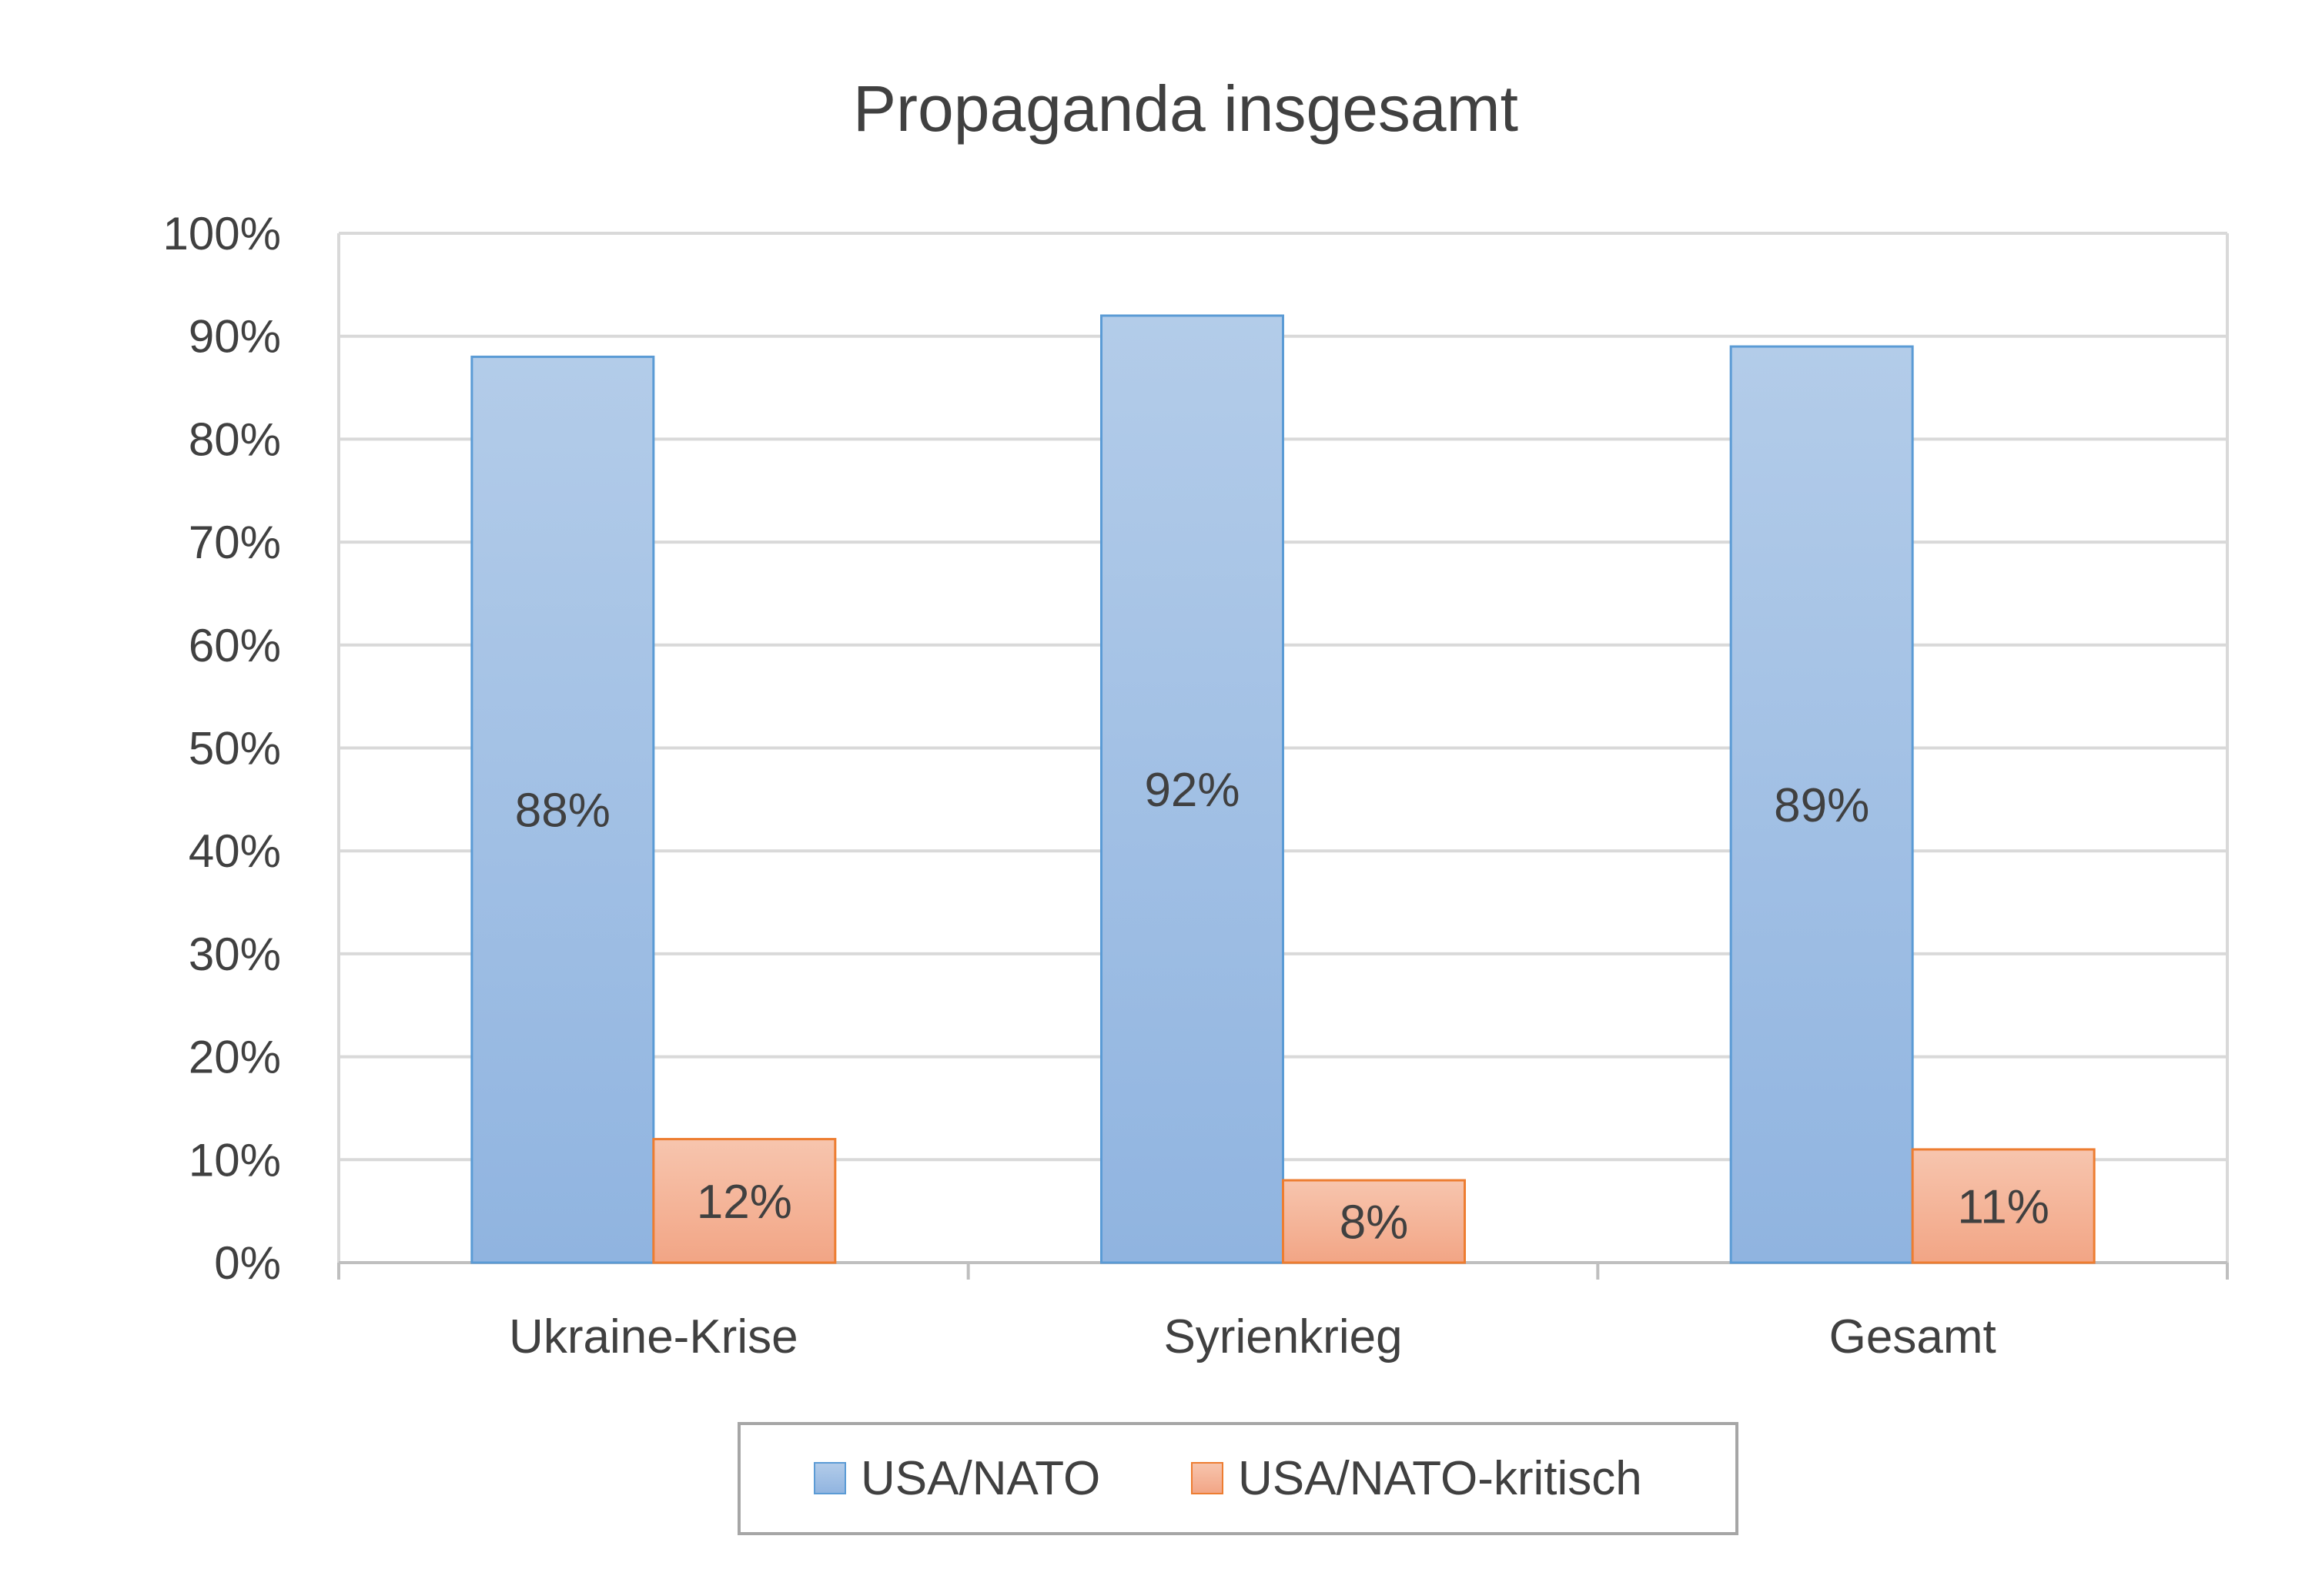 The image size is (2322, 1596). What do you see at coordinates (1207, 1478) in the screenshot?
I see `legend-swatch-usa-nato-kritisch` at bounding box center [1207, 1478].